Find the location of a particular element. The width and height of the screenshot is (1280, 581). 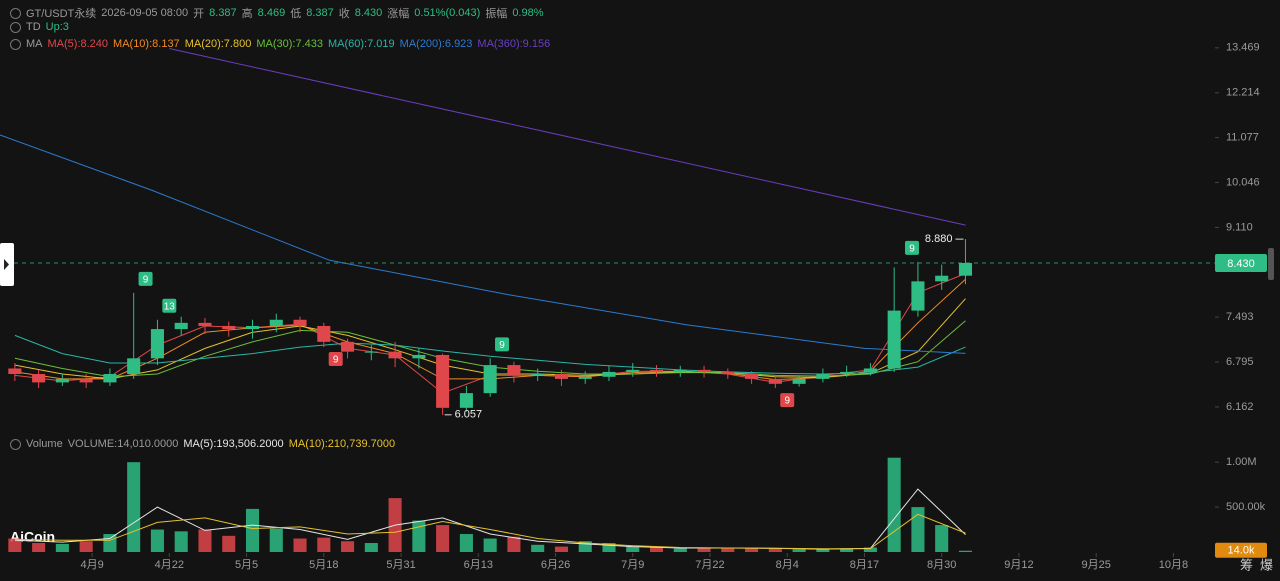

ma-label: MA is located at coordinates (34, 44).